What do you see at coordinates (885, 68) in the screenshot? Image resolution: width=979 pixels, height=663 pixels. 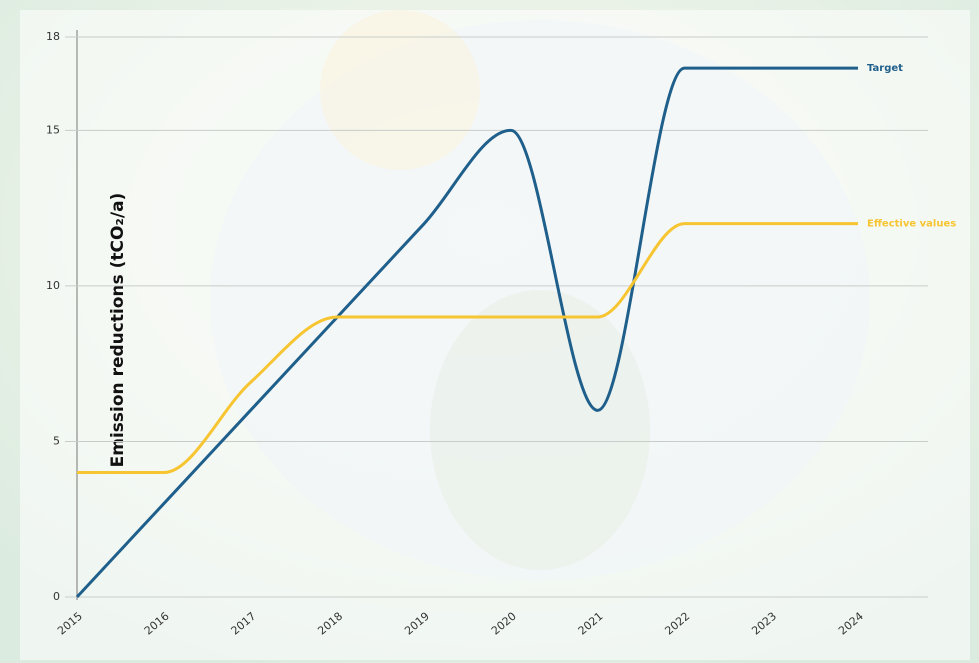 I see `legend-label: Target` at bounding box center [885, 68].